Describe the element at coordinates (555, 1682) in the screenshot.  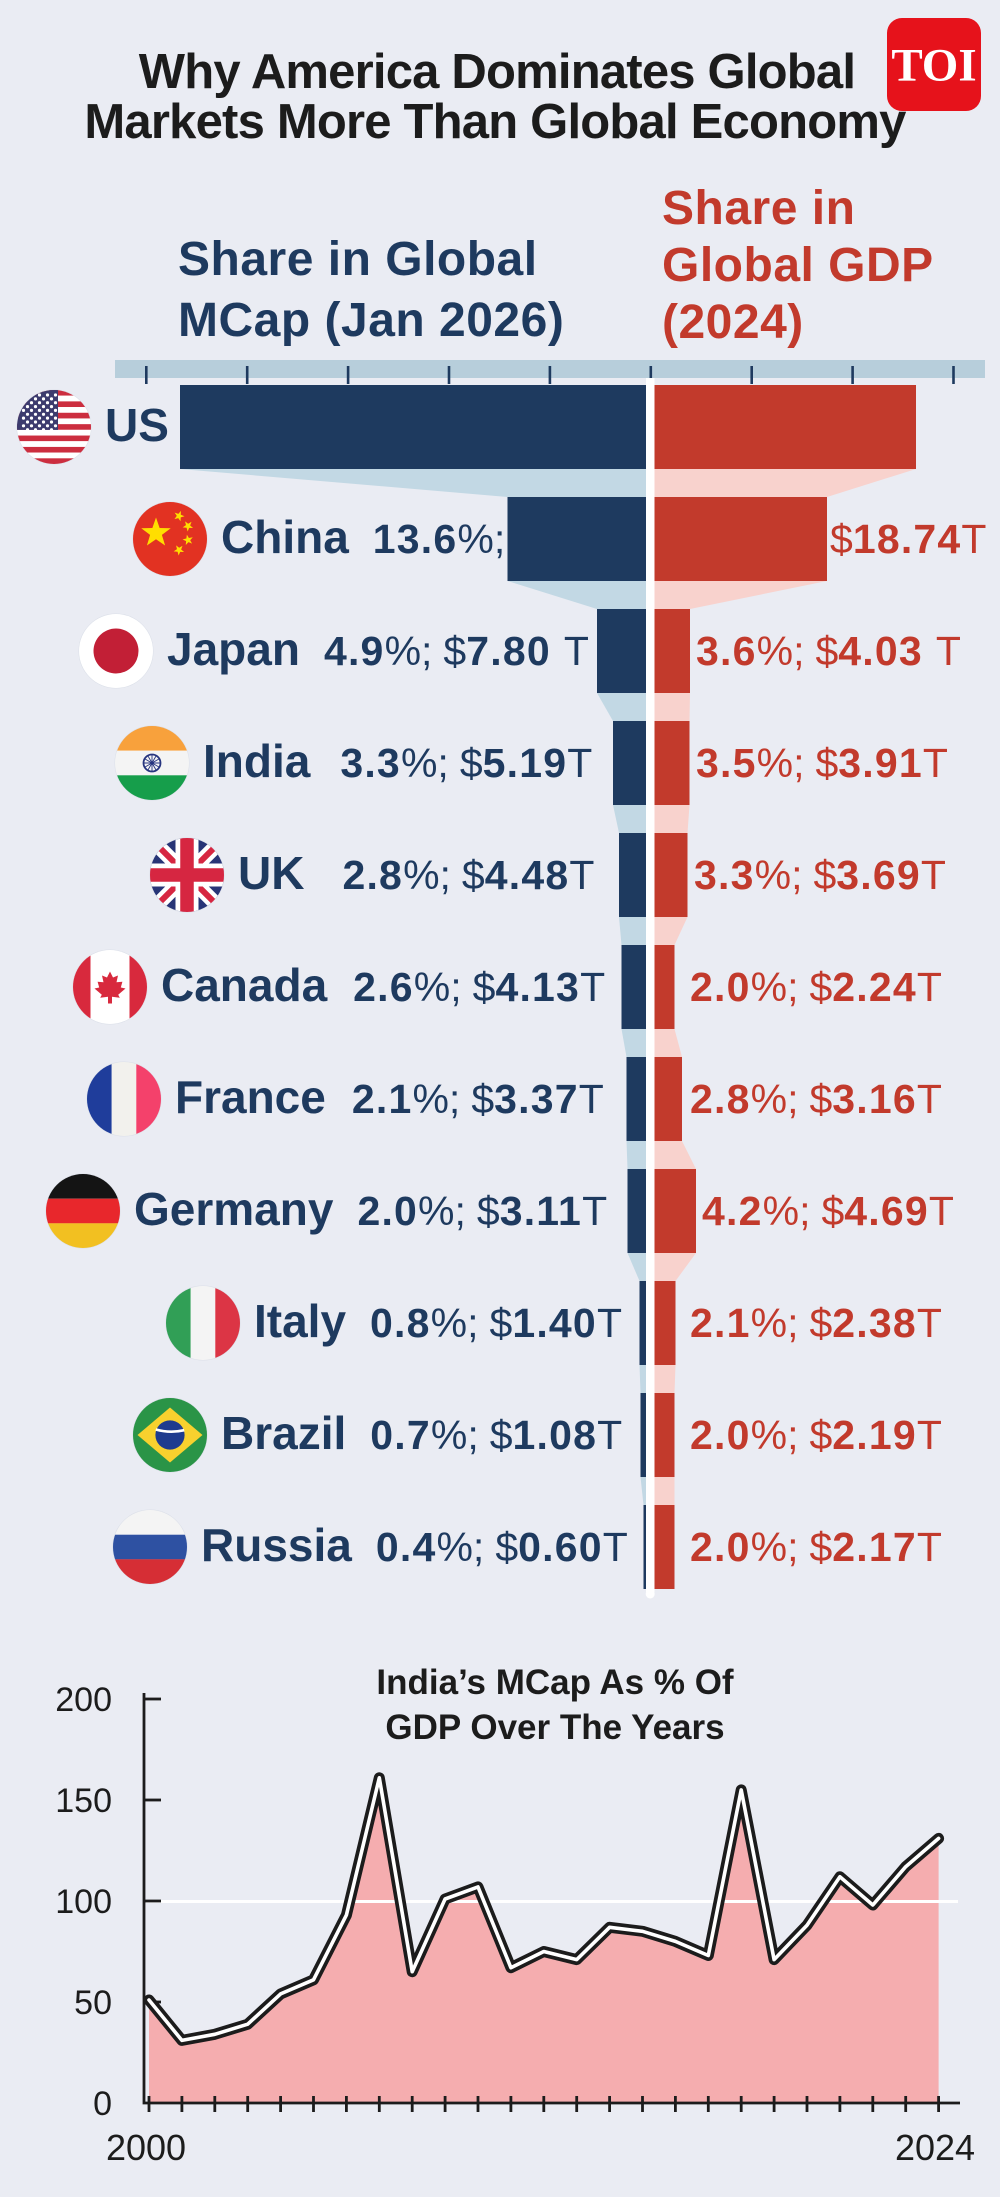
I see `svg-text: India’s MCap As % Of` at that location.